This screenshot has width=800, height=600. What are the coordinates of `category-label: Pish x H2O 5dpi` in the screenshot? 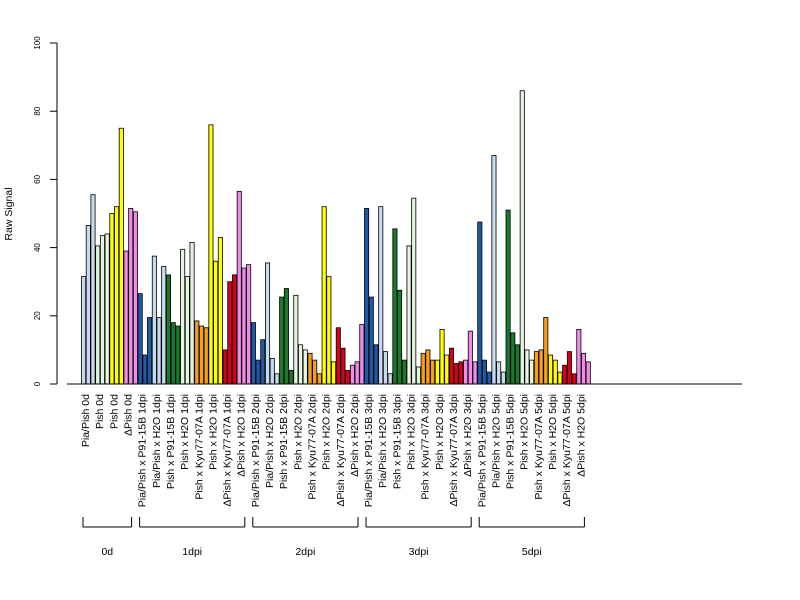 It's located at (525, 432).